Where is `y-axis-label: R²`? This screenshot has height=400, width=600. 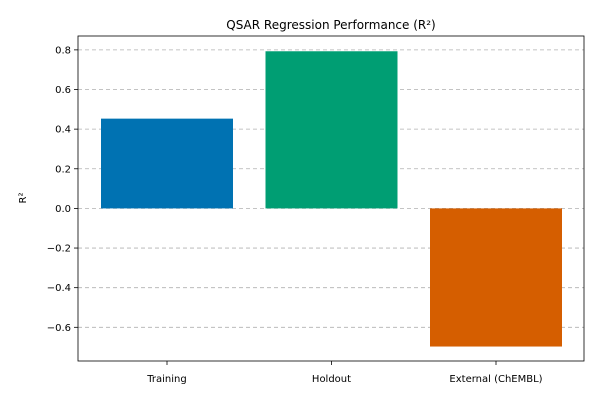 y-axis-label: R² is located at coordinates (23, 198).